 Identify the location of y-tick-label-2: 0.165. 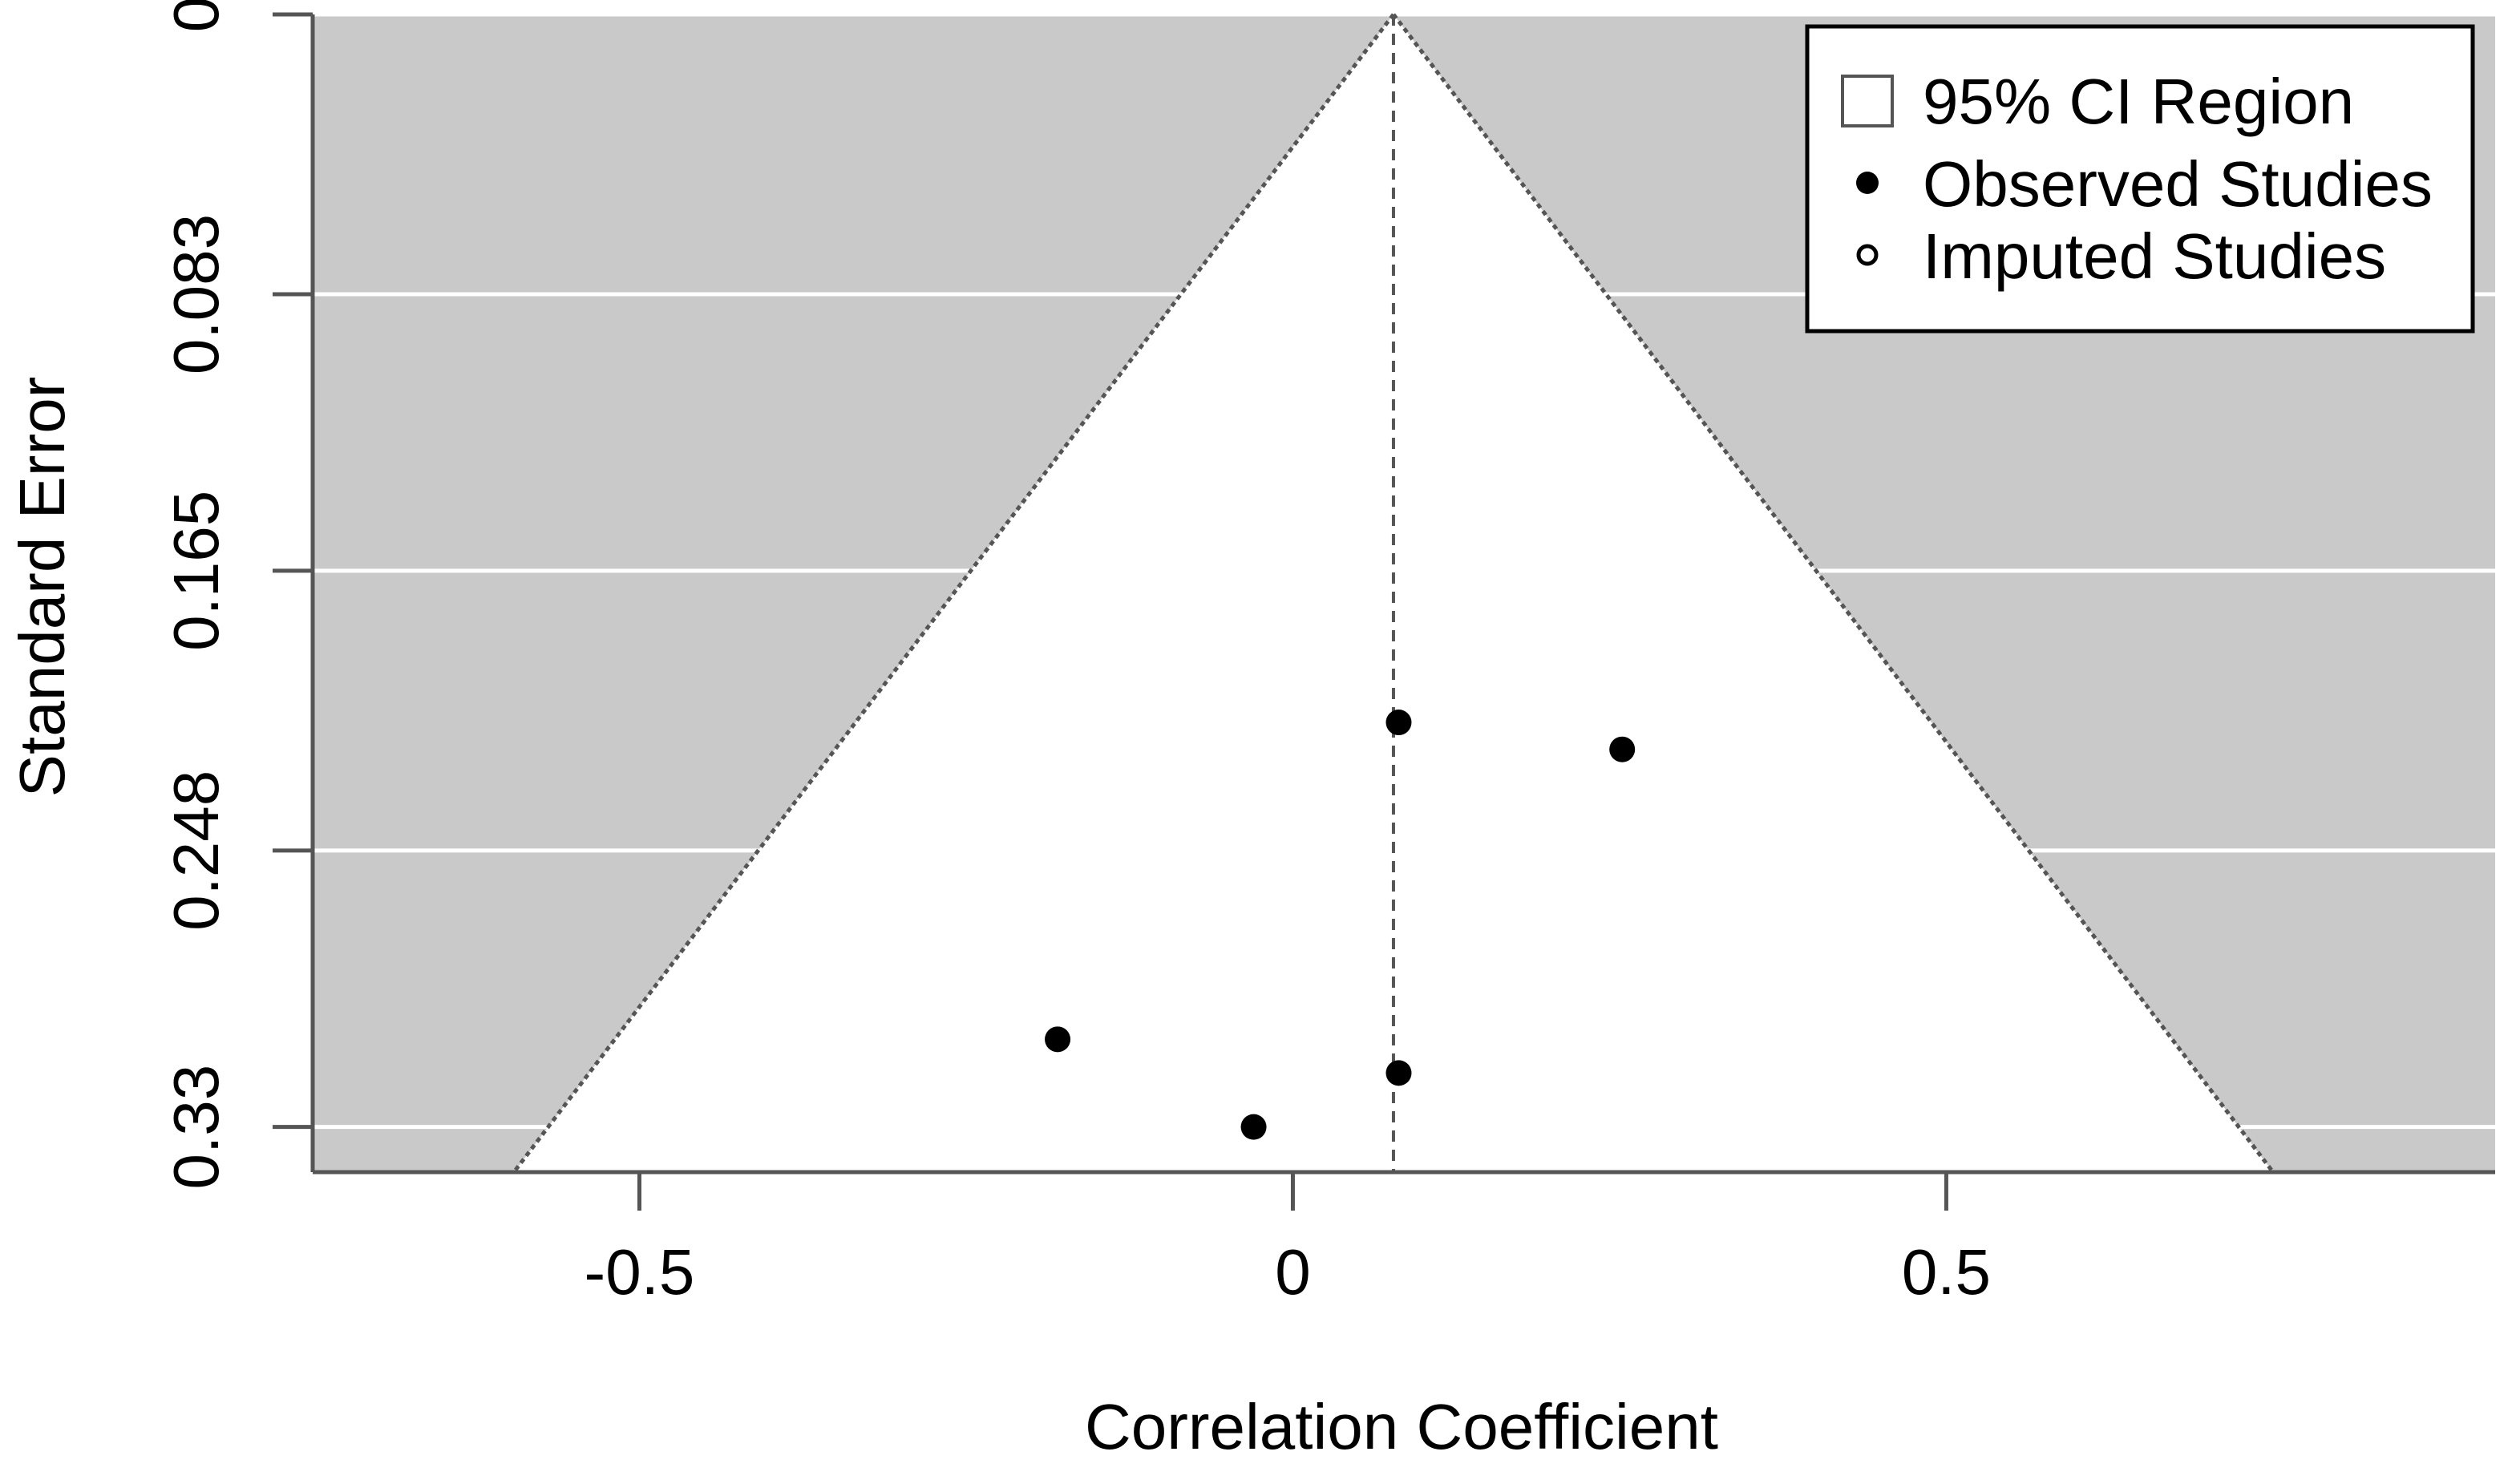
(196, 571).